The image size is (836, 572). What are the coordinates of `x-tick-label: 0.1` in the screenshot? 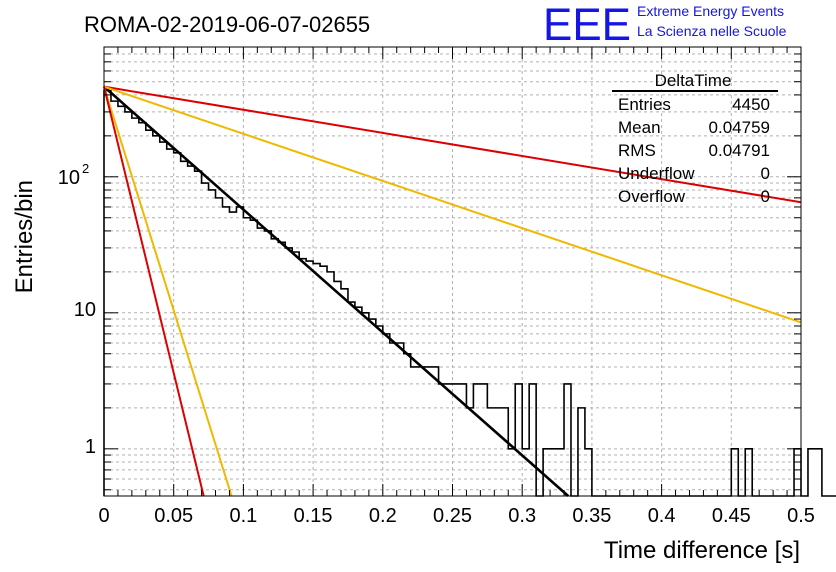 It's located at (243, 516).